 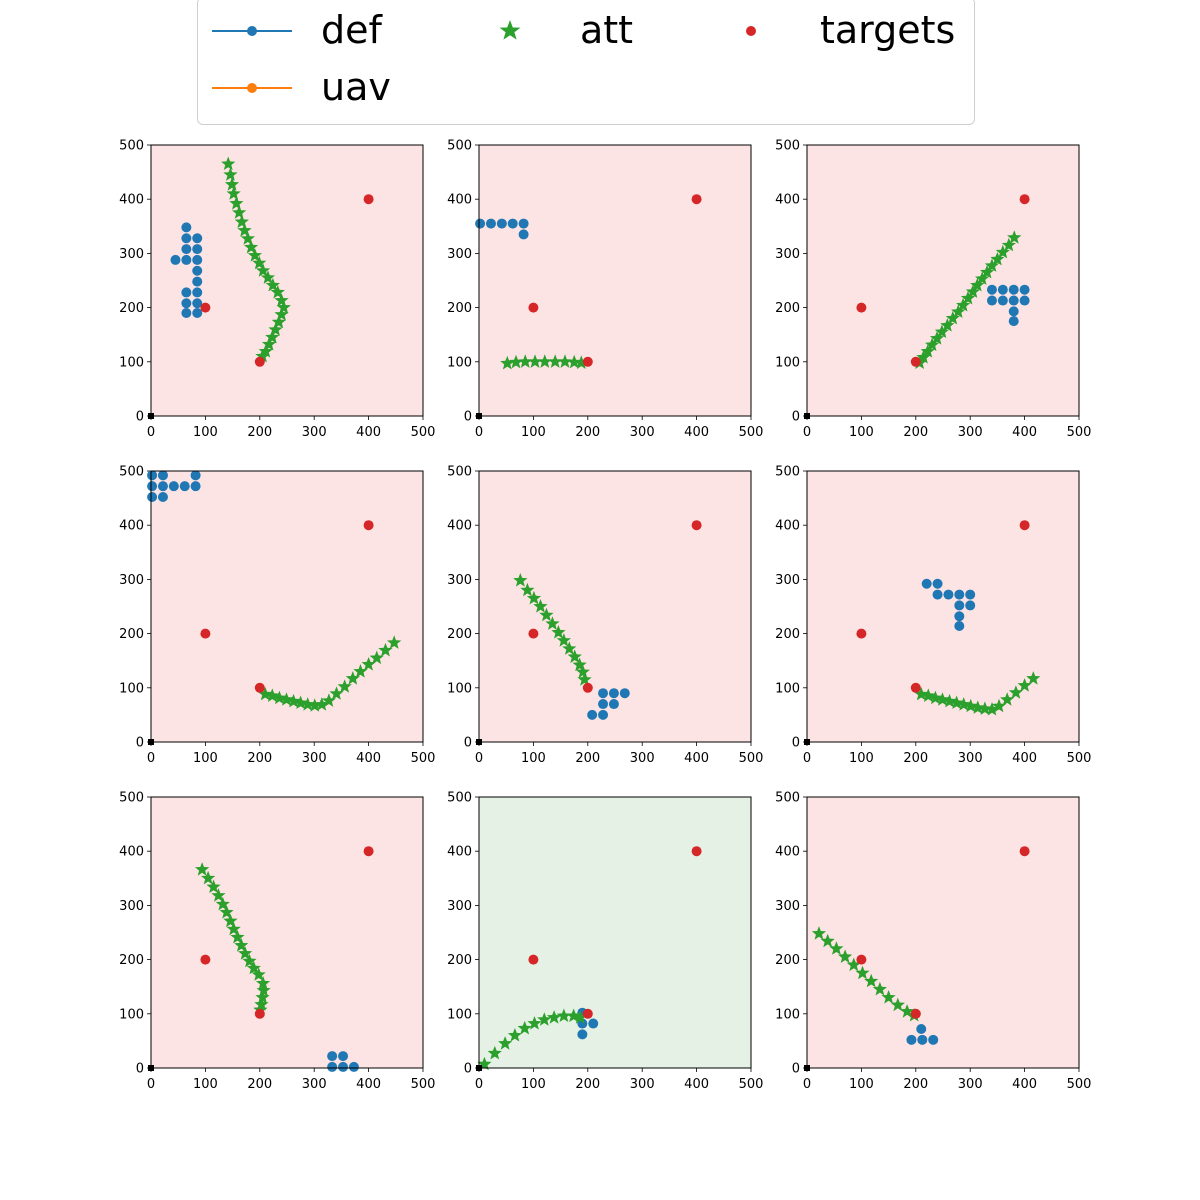 I want to click on subplot-9: 0 100 200 300 400 500 0 100 200 300 400 500, so click(x=933, y=942).